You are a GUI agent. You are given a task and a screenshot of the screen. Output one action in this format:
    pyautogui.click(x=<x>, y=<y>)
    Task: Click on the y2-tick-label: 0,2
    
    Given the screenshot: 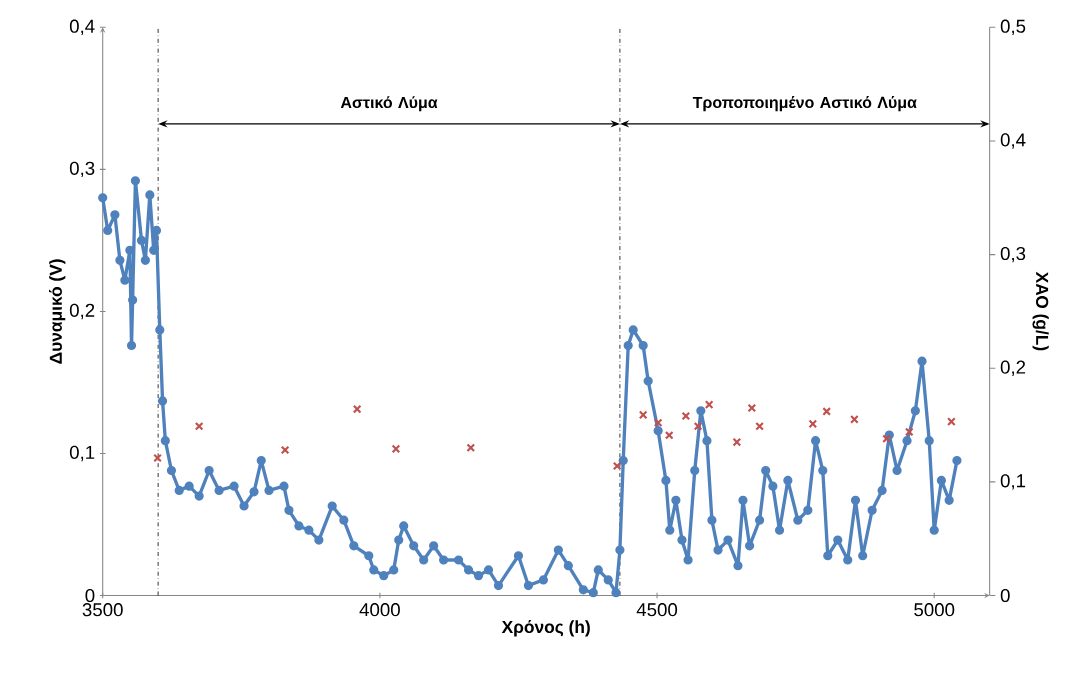 What is the action you would take?
    pyautogui.click(x=1013, y=368)
    